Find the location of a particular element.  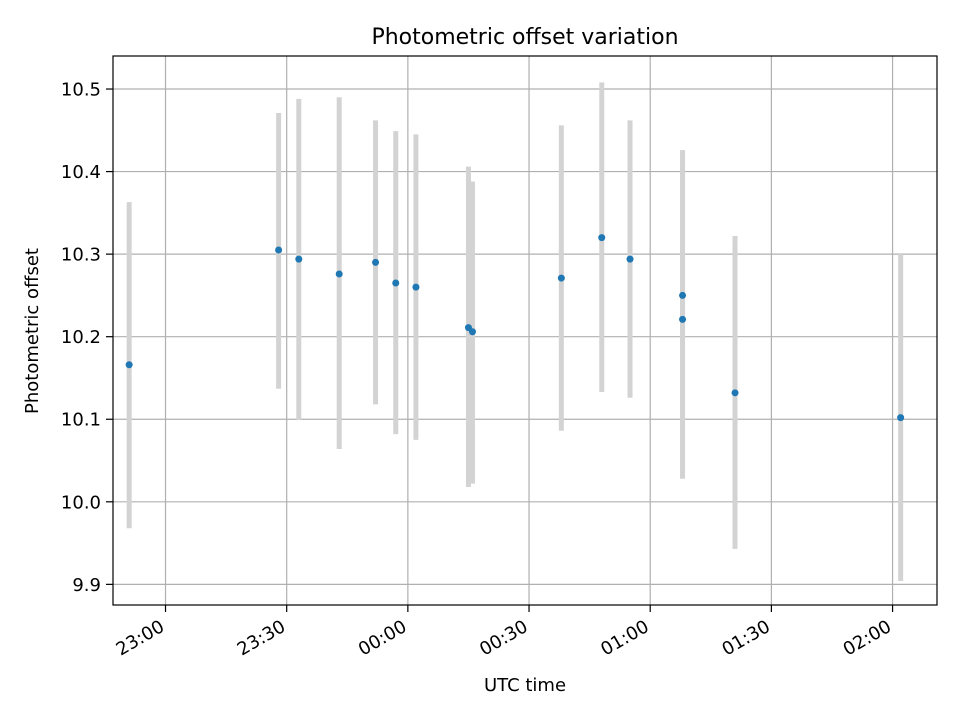

x-tick-label: 01:30 is located at coordinates (745, 638).